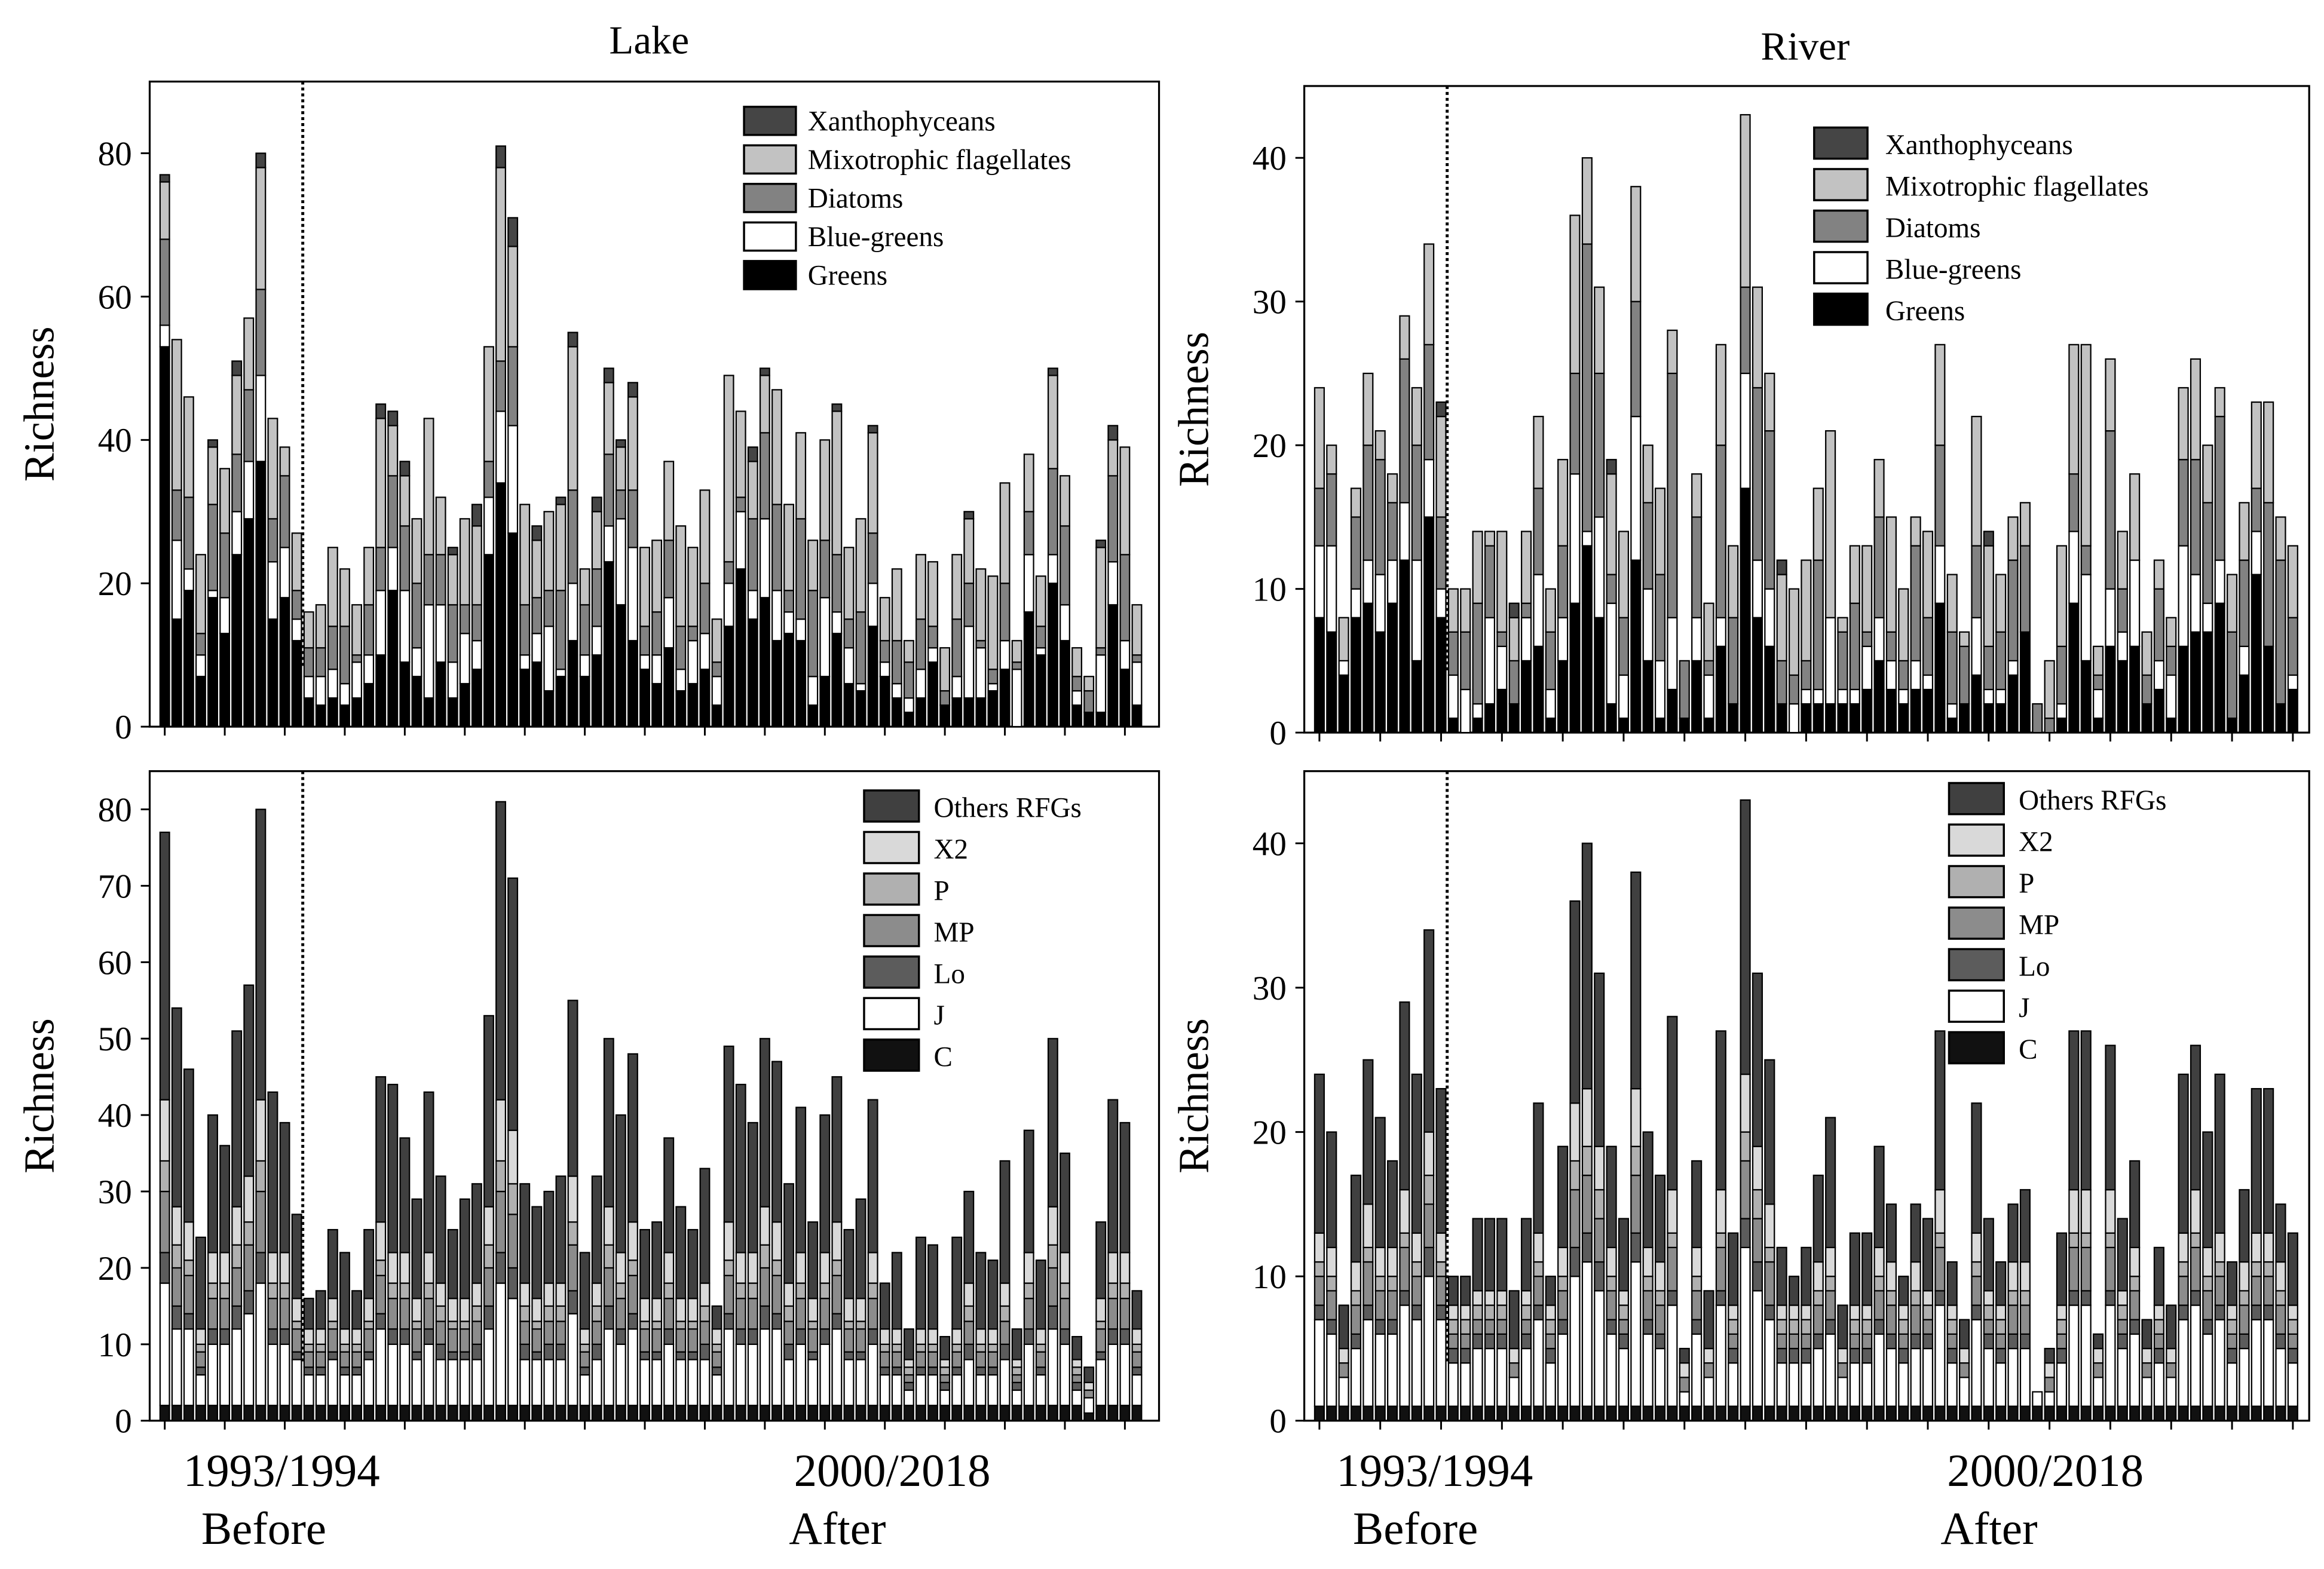  What do you see at coordinates (123, 1422) in the screenshot?
I see `y-tick-label: 0` at bounding box center [123, 1422].